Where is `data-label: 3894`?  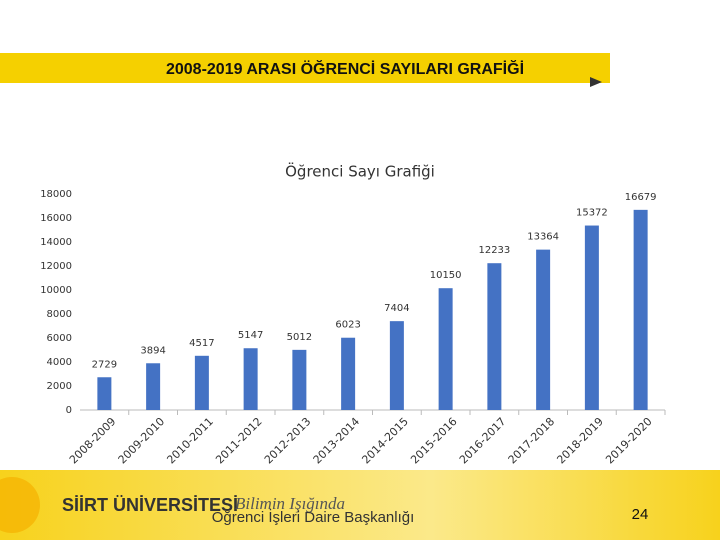 data-label: 3894 is located at coordinates (152, 350).